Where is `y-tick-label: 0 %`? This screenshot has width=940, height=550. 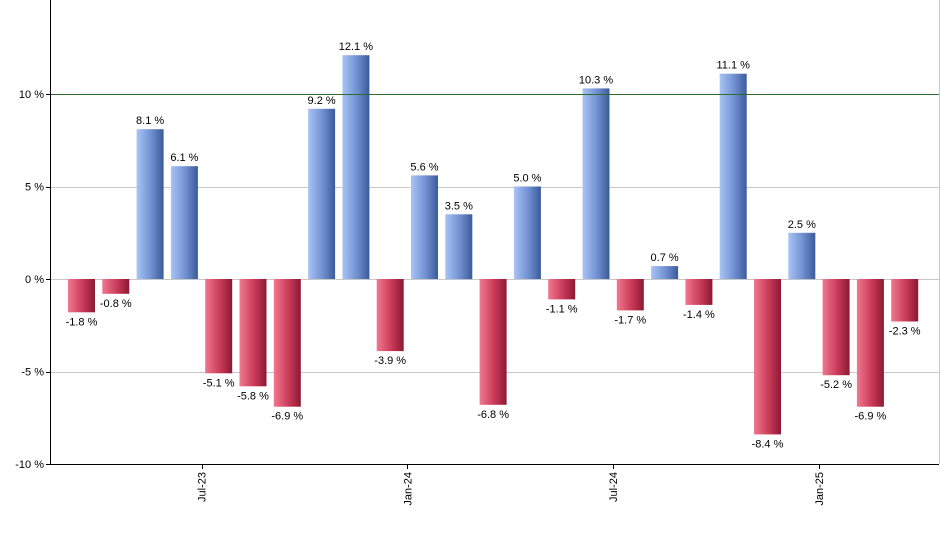
y-tick-label: 0 % is located at coordinates (34, 280).